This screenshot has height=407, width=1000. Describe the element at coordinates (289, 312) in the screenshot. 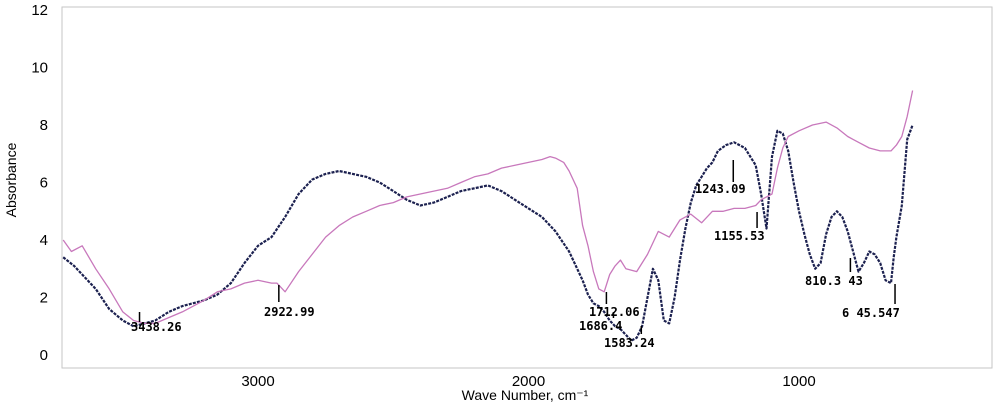

I see `peak-label: 2922.99` at that location.